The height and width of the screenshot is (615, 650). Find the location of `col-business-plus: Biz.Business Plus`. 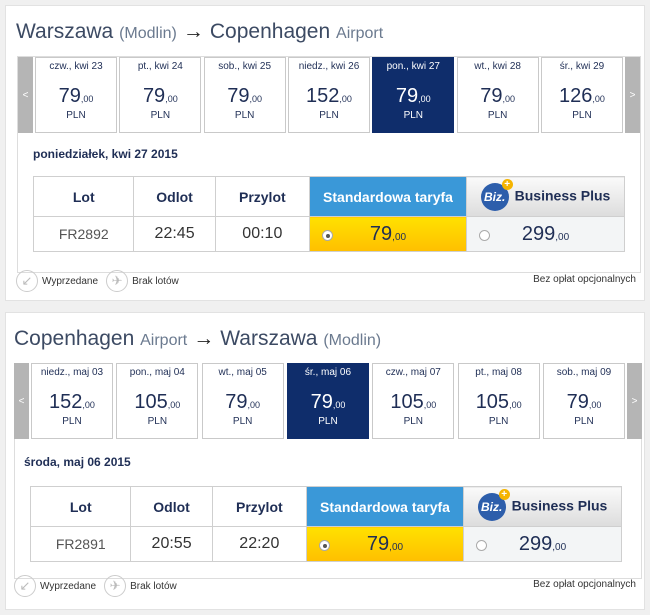

col-business-plus: Biz.Business Plus is located at coordinates (545, 196).